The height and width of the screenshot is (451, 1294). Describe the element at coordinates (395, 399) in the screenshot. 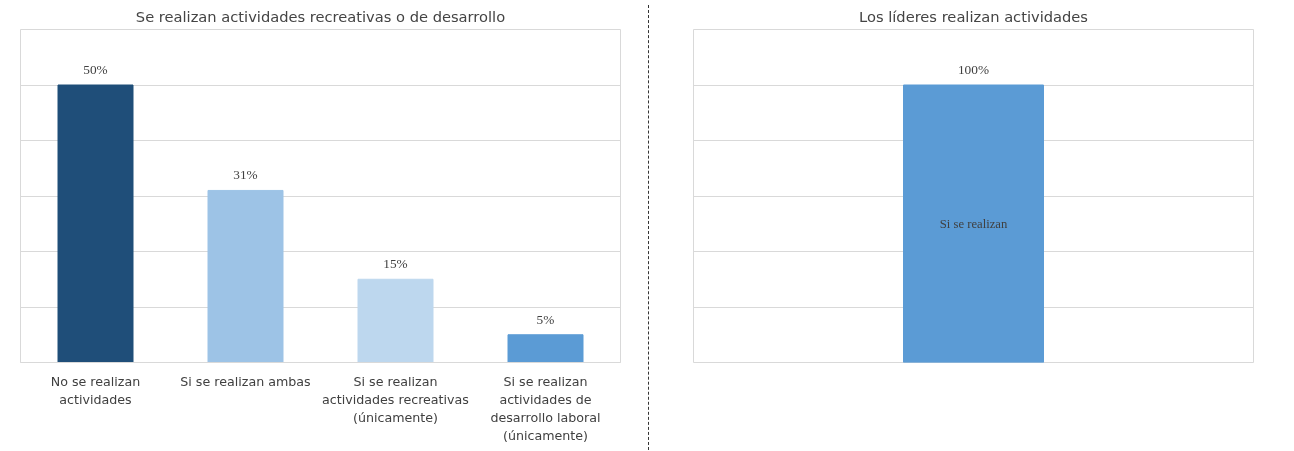

I see `x-tick-label: Si se realizan actividades recreativas (únicamente)` at that location.